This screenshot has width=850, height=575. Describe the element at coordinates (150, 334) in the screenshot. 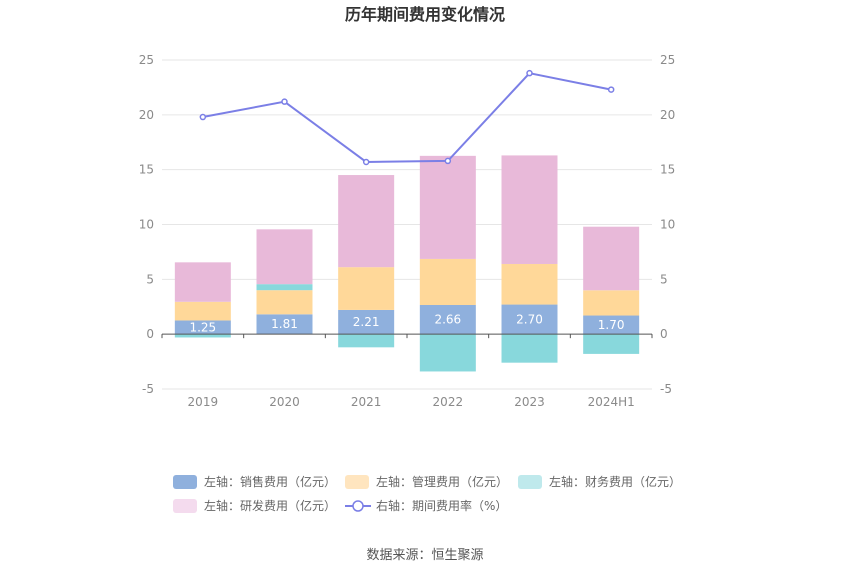

I see `left-tick-label: 0` at that location.